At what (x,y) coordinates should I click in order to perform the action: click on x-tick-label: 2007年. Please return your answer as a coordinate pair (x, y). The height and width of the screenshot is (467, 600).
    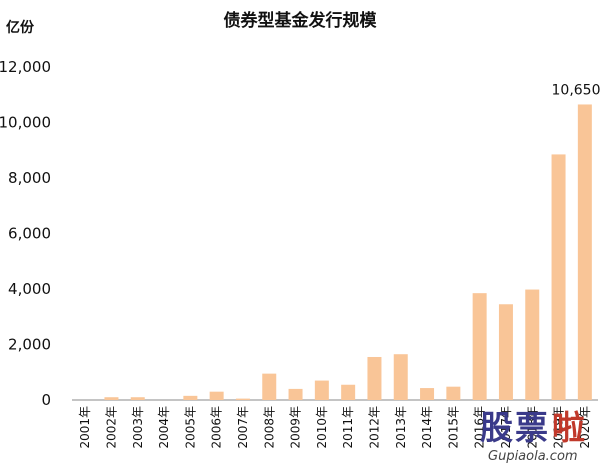
    Looking at the image, I should click on (243, 427).